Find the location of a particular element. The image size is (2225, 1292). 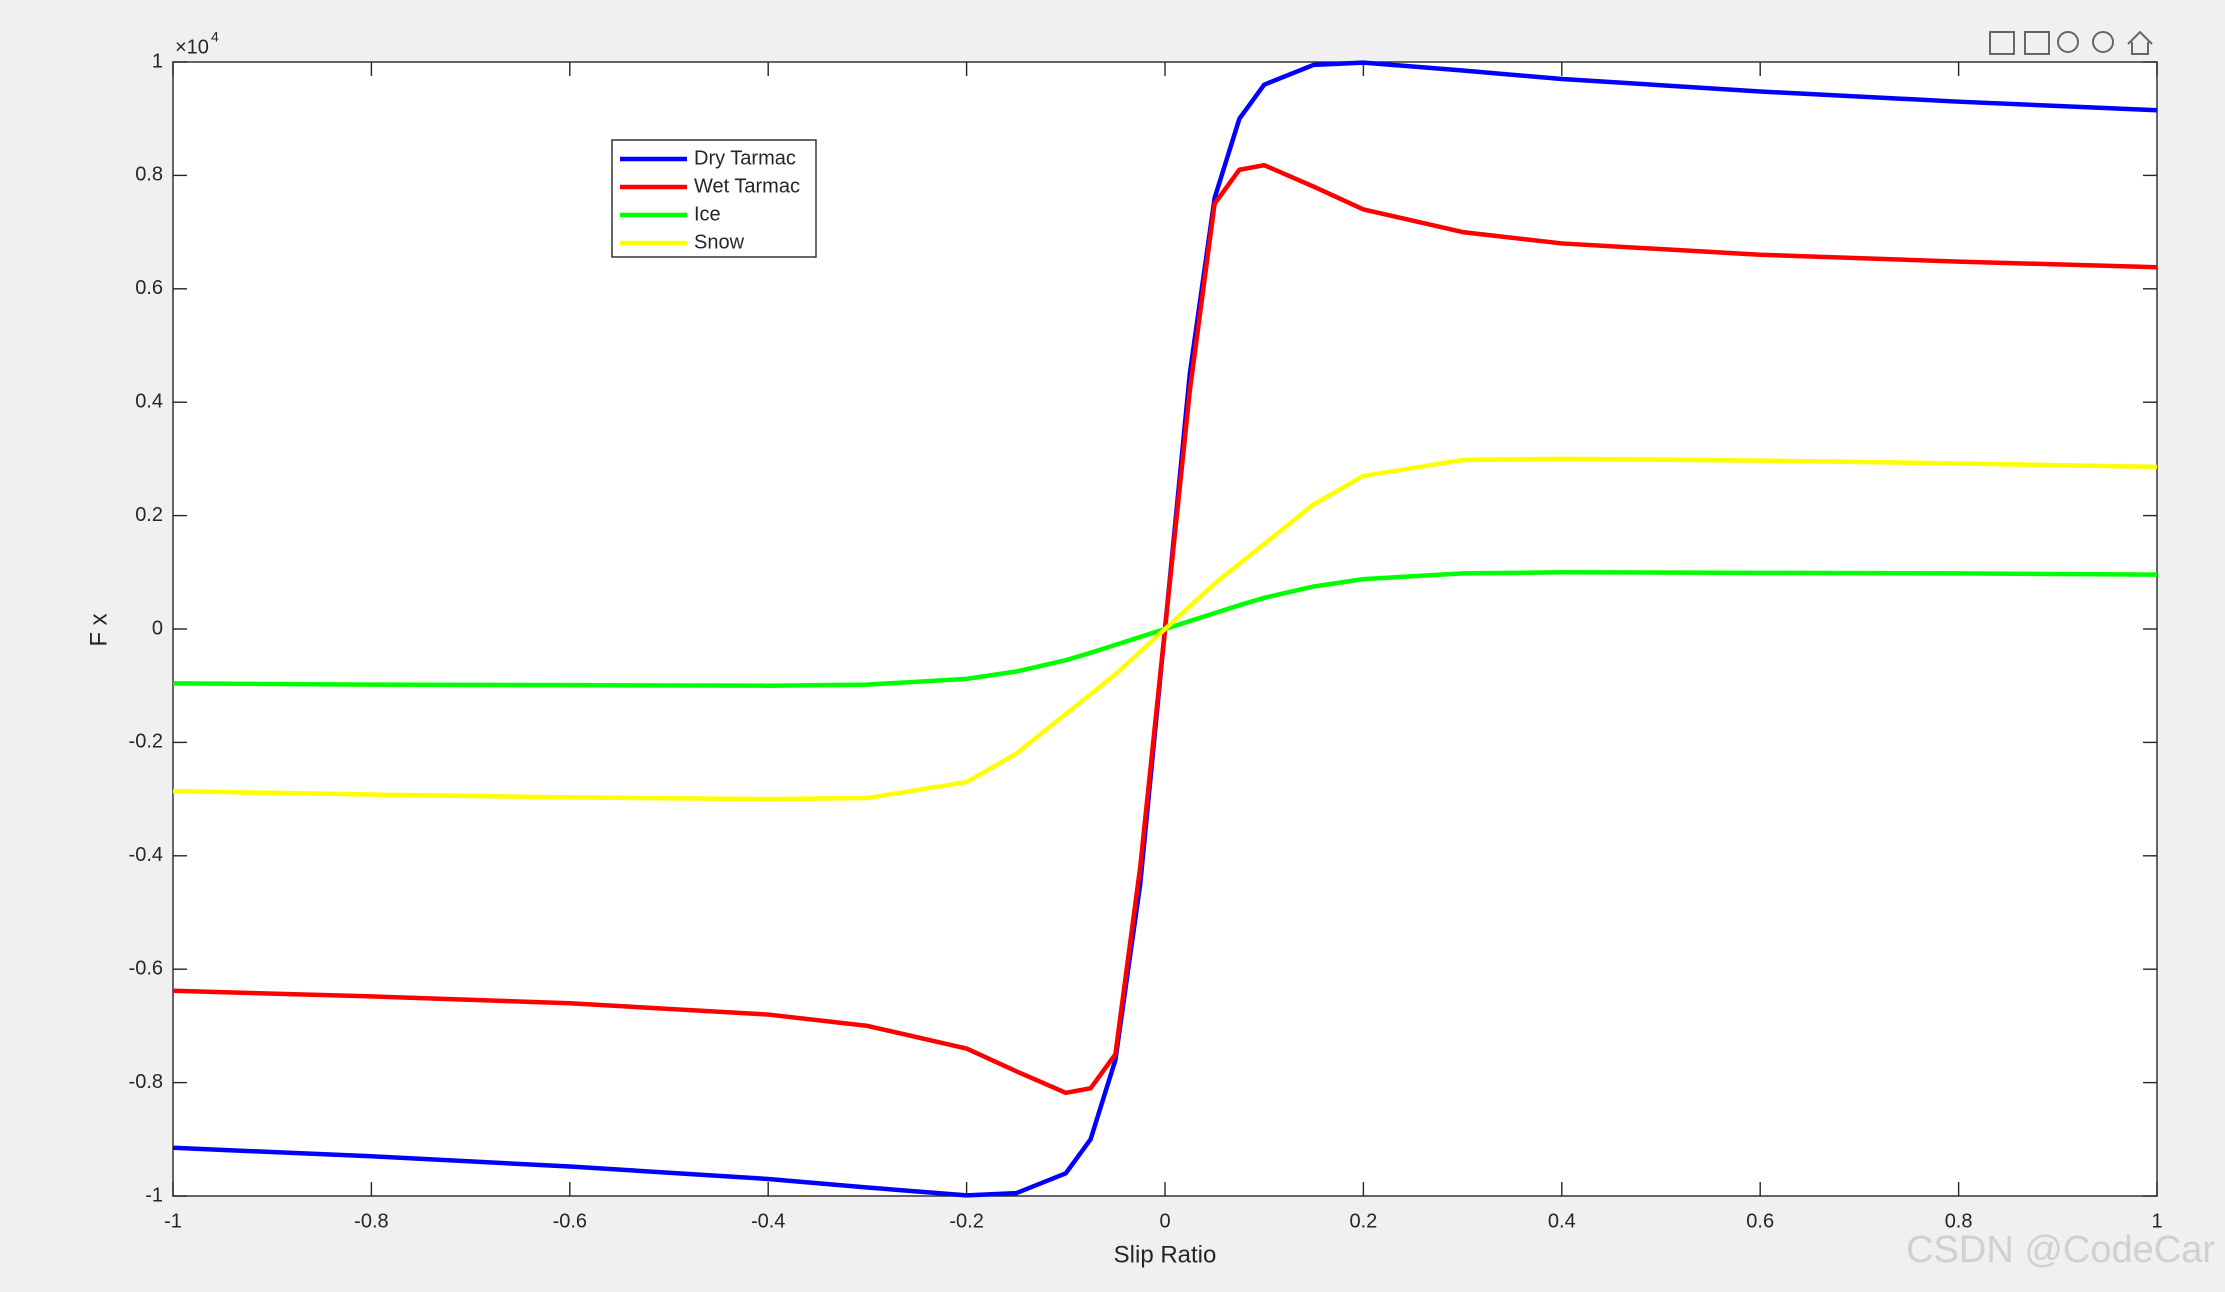

y-tick-label: -0.6 is located at coordinates (146, 968).